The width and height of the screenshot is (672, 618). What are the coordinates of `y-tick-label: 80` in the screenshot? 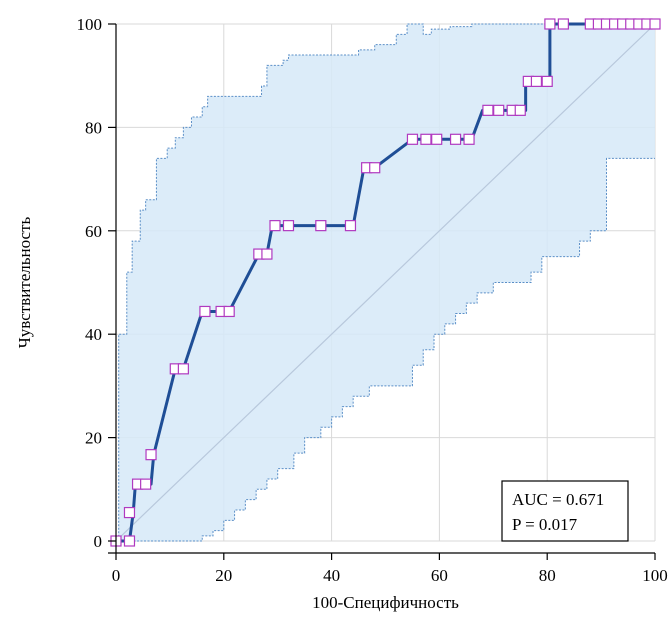 It's located at (93, 127).